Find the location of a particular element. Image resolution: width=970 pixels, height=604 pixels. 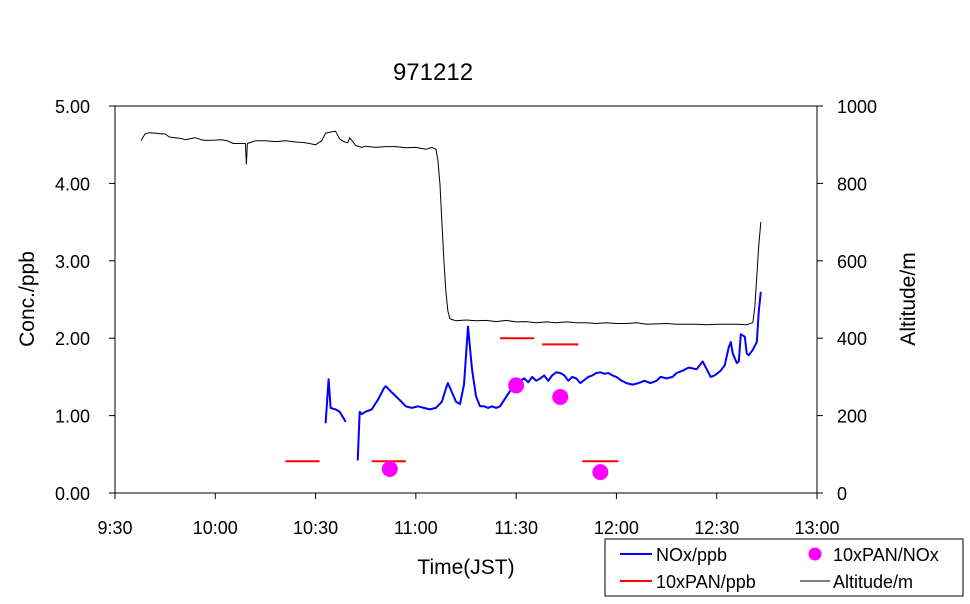

y-left-tick-label: 0.00 is located at coordinates (72, 494).